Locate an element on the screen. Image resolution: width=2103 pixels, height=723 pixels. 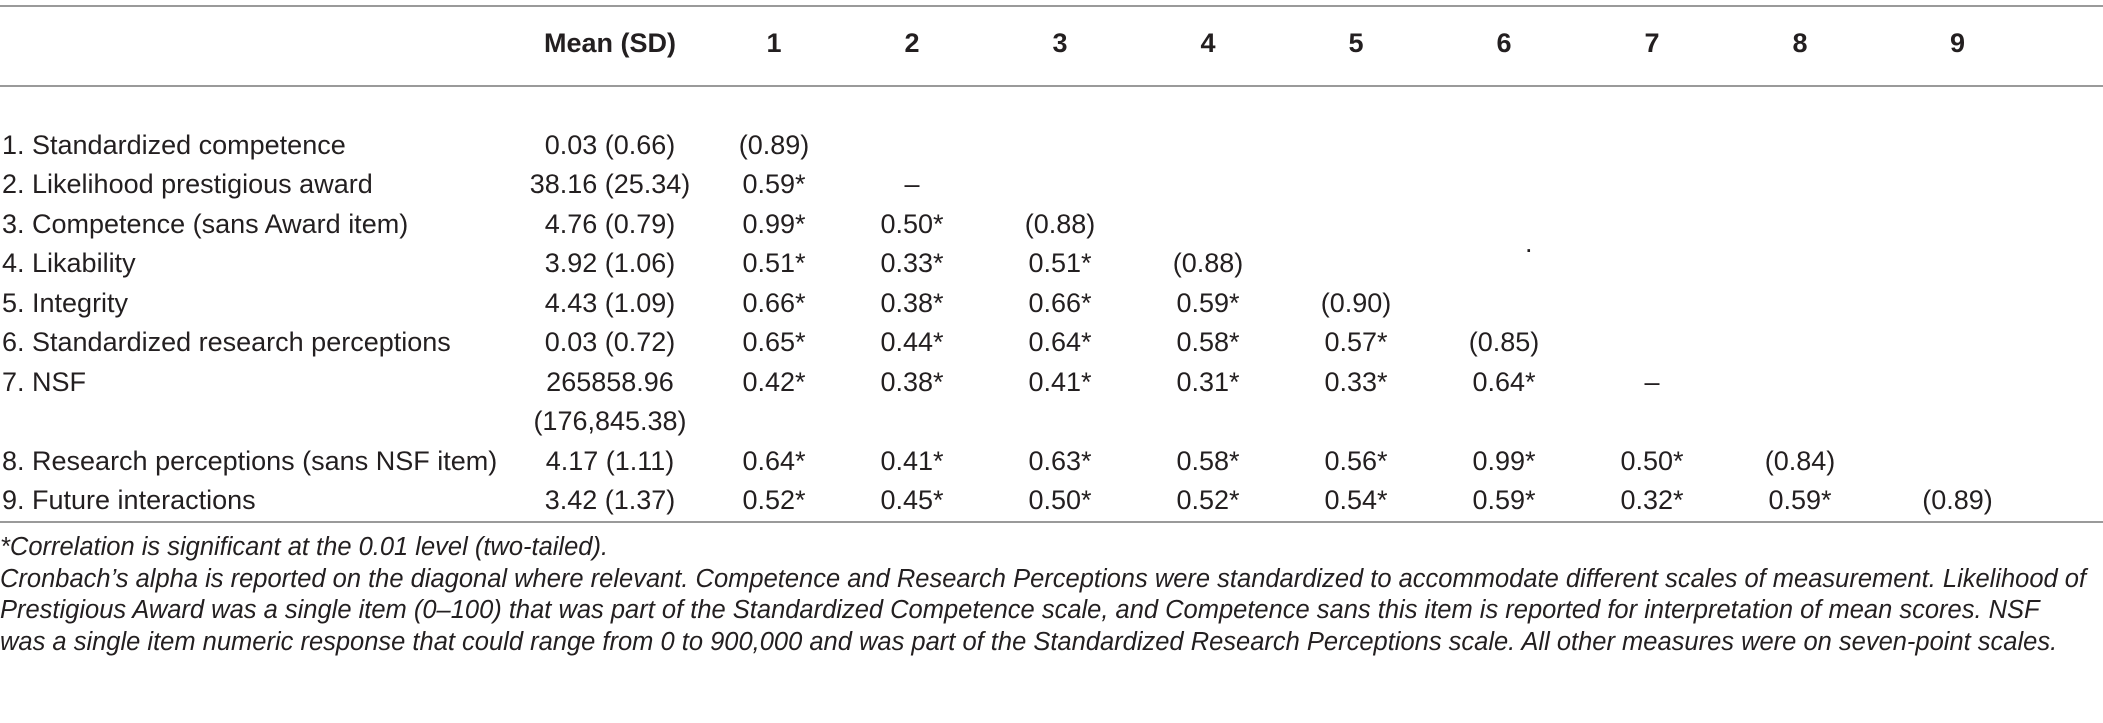
spacer-row is located at coordinates (1020, 106).